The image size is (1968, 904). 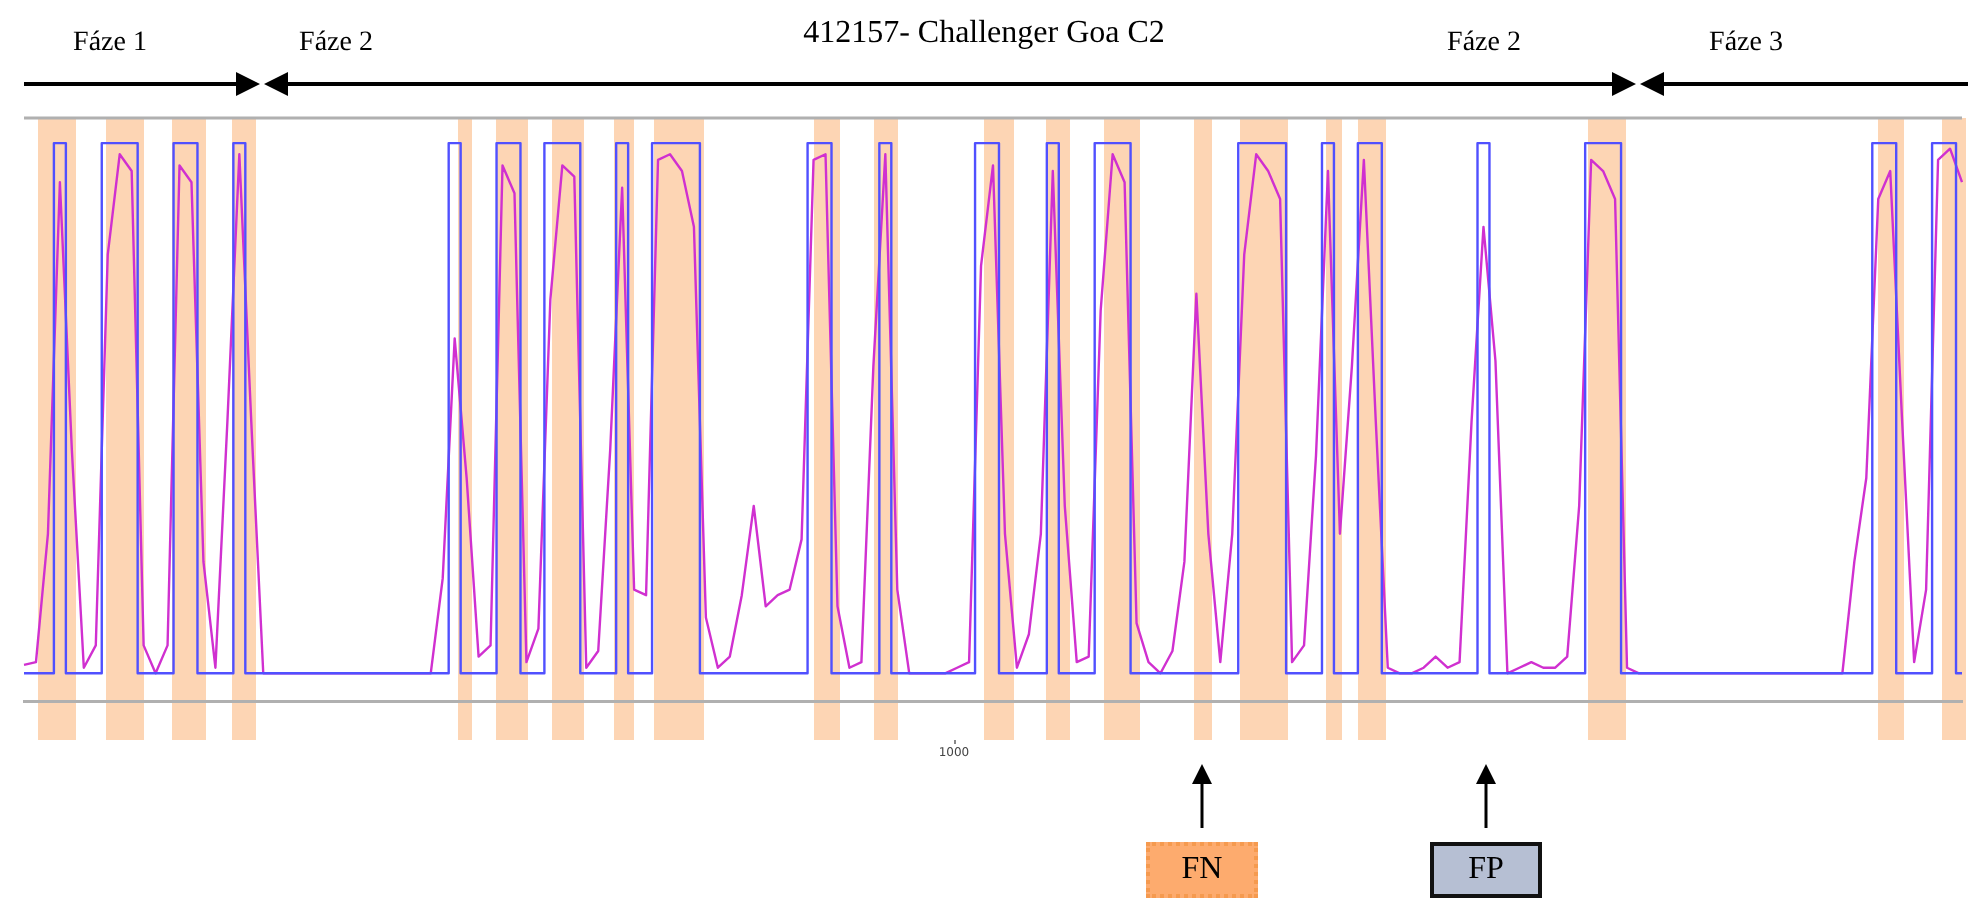 I want to click on text: Fáze 3, so click(x=1746, y=44).